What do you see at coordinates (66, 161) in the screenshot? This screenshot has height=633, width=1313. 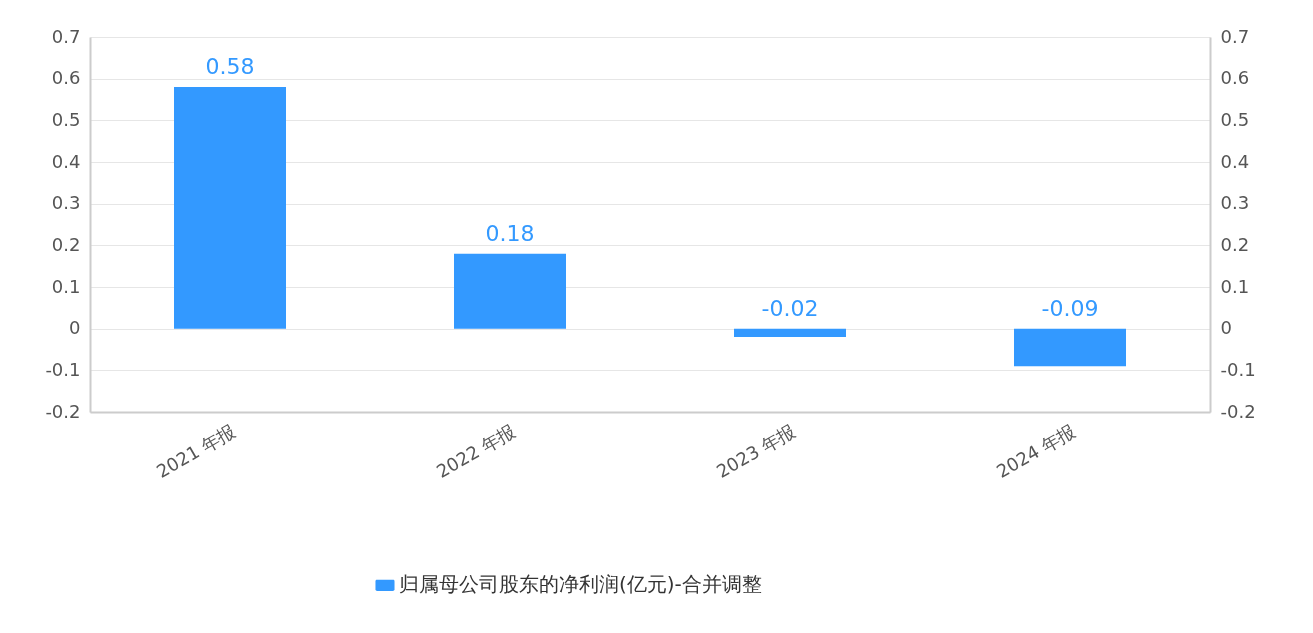 I see `y-tick-label: 0.4` at bounding box center [66, 161].